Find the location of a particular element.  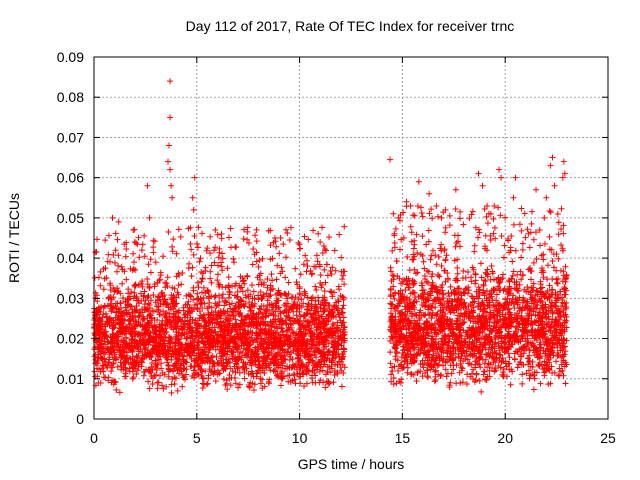

x-axis-label: GPS time / hours is located at coordinates (351, 464).